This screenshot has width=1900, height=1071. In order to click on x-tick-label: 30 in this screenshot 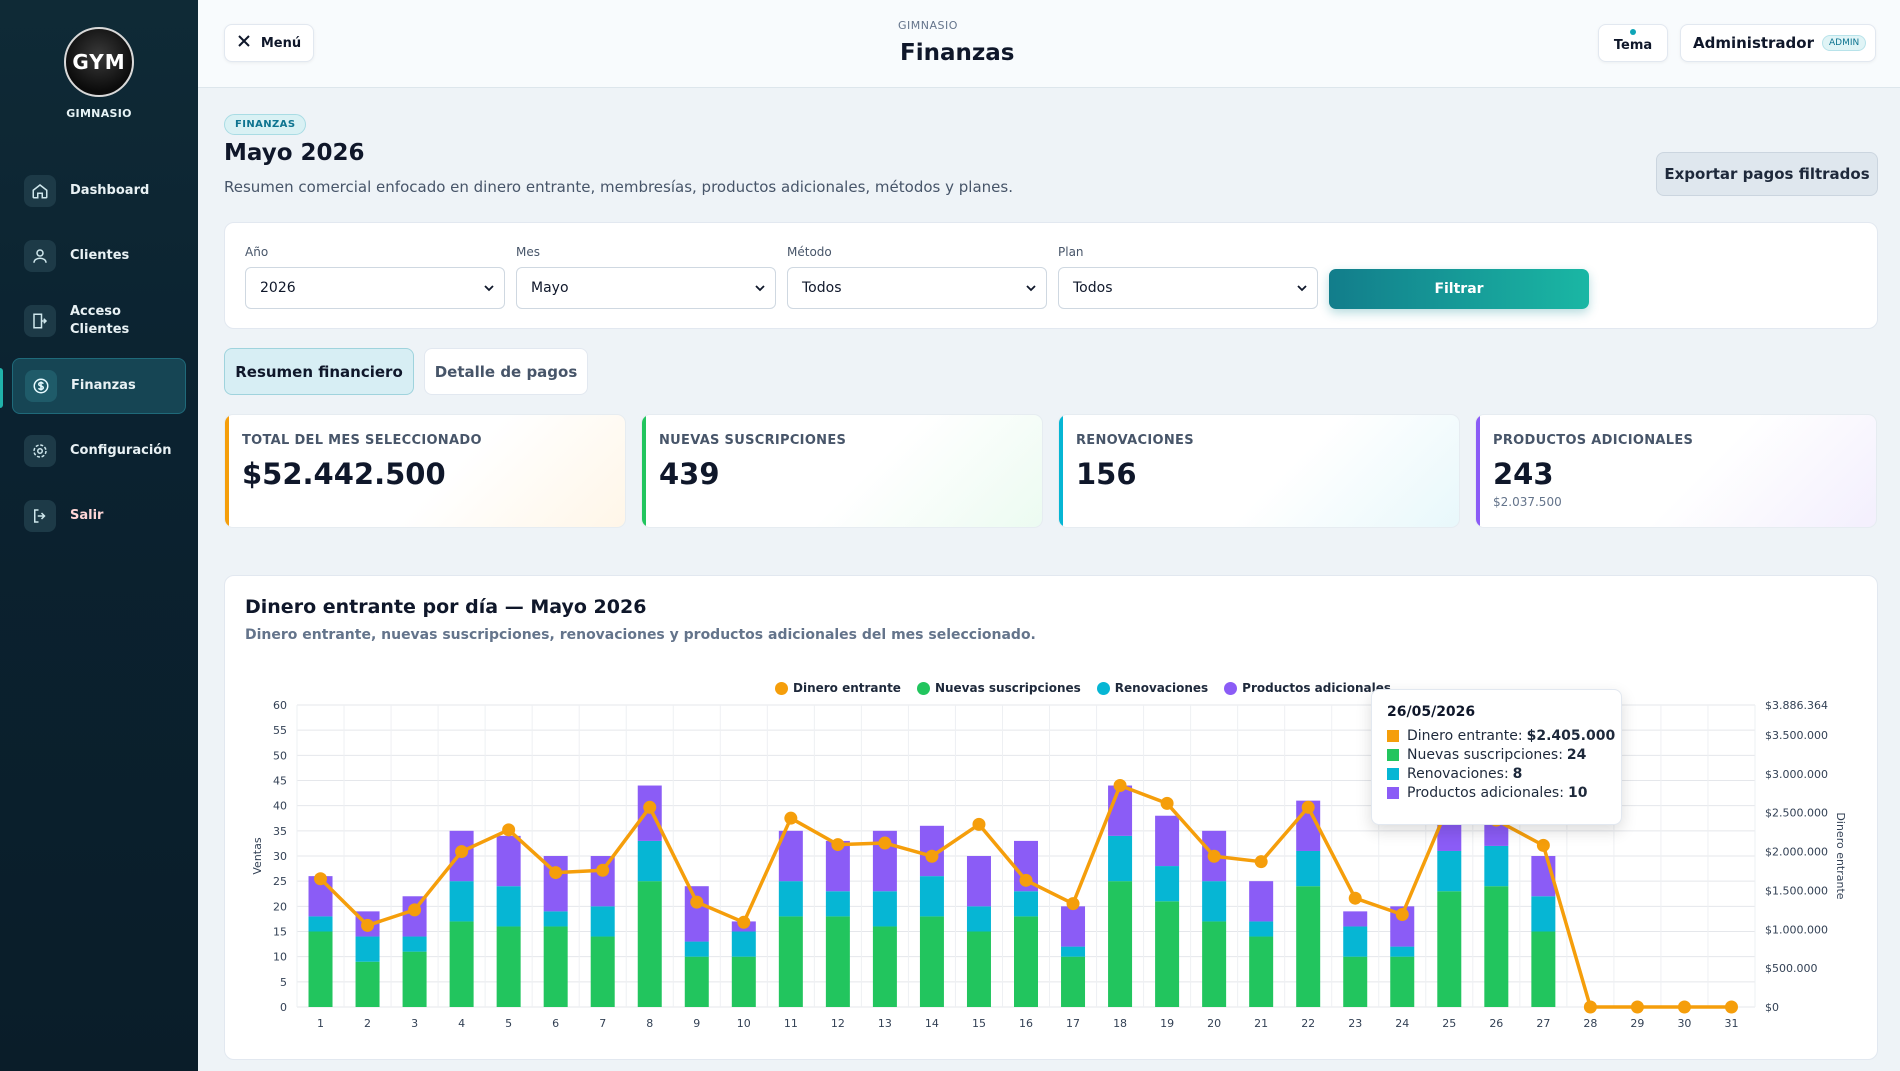, I will do `click(1684, 1023)`.